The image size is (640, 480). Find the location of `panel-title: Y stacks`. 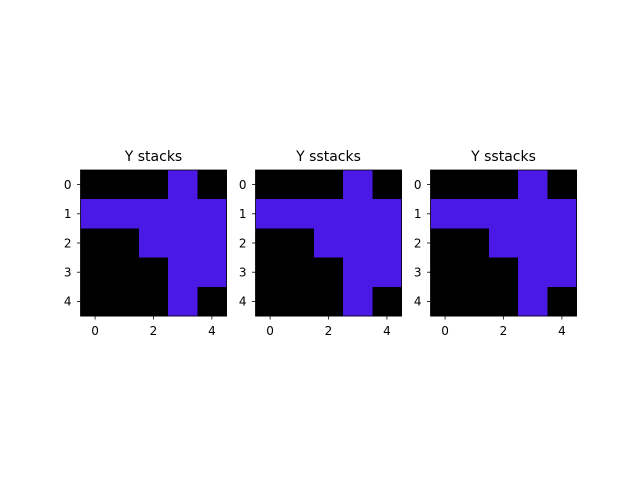

panel-title: Y stacks is located at coordinates (153, 157).